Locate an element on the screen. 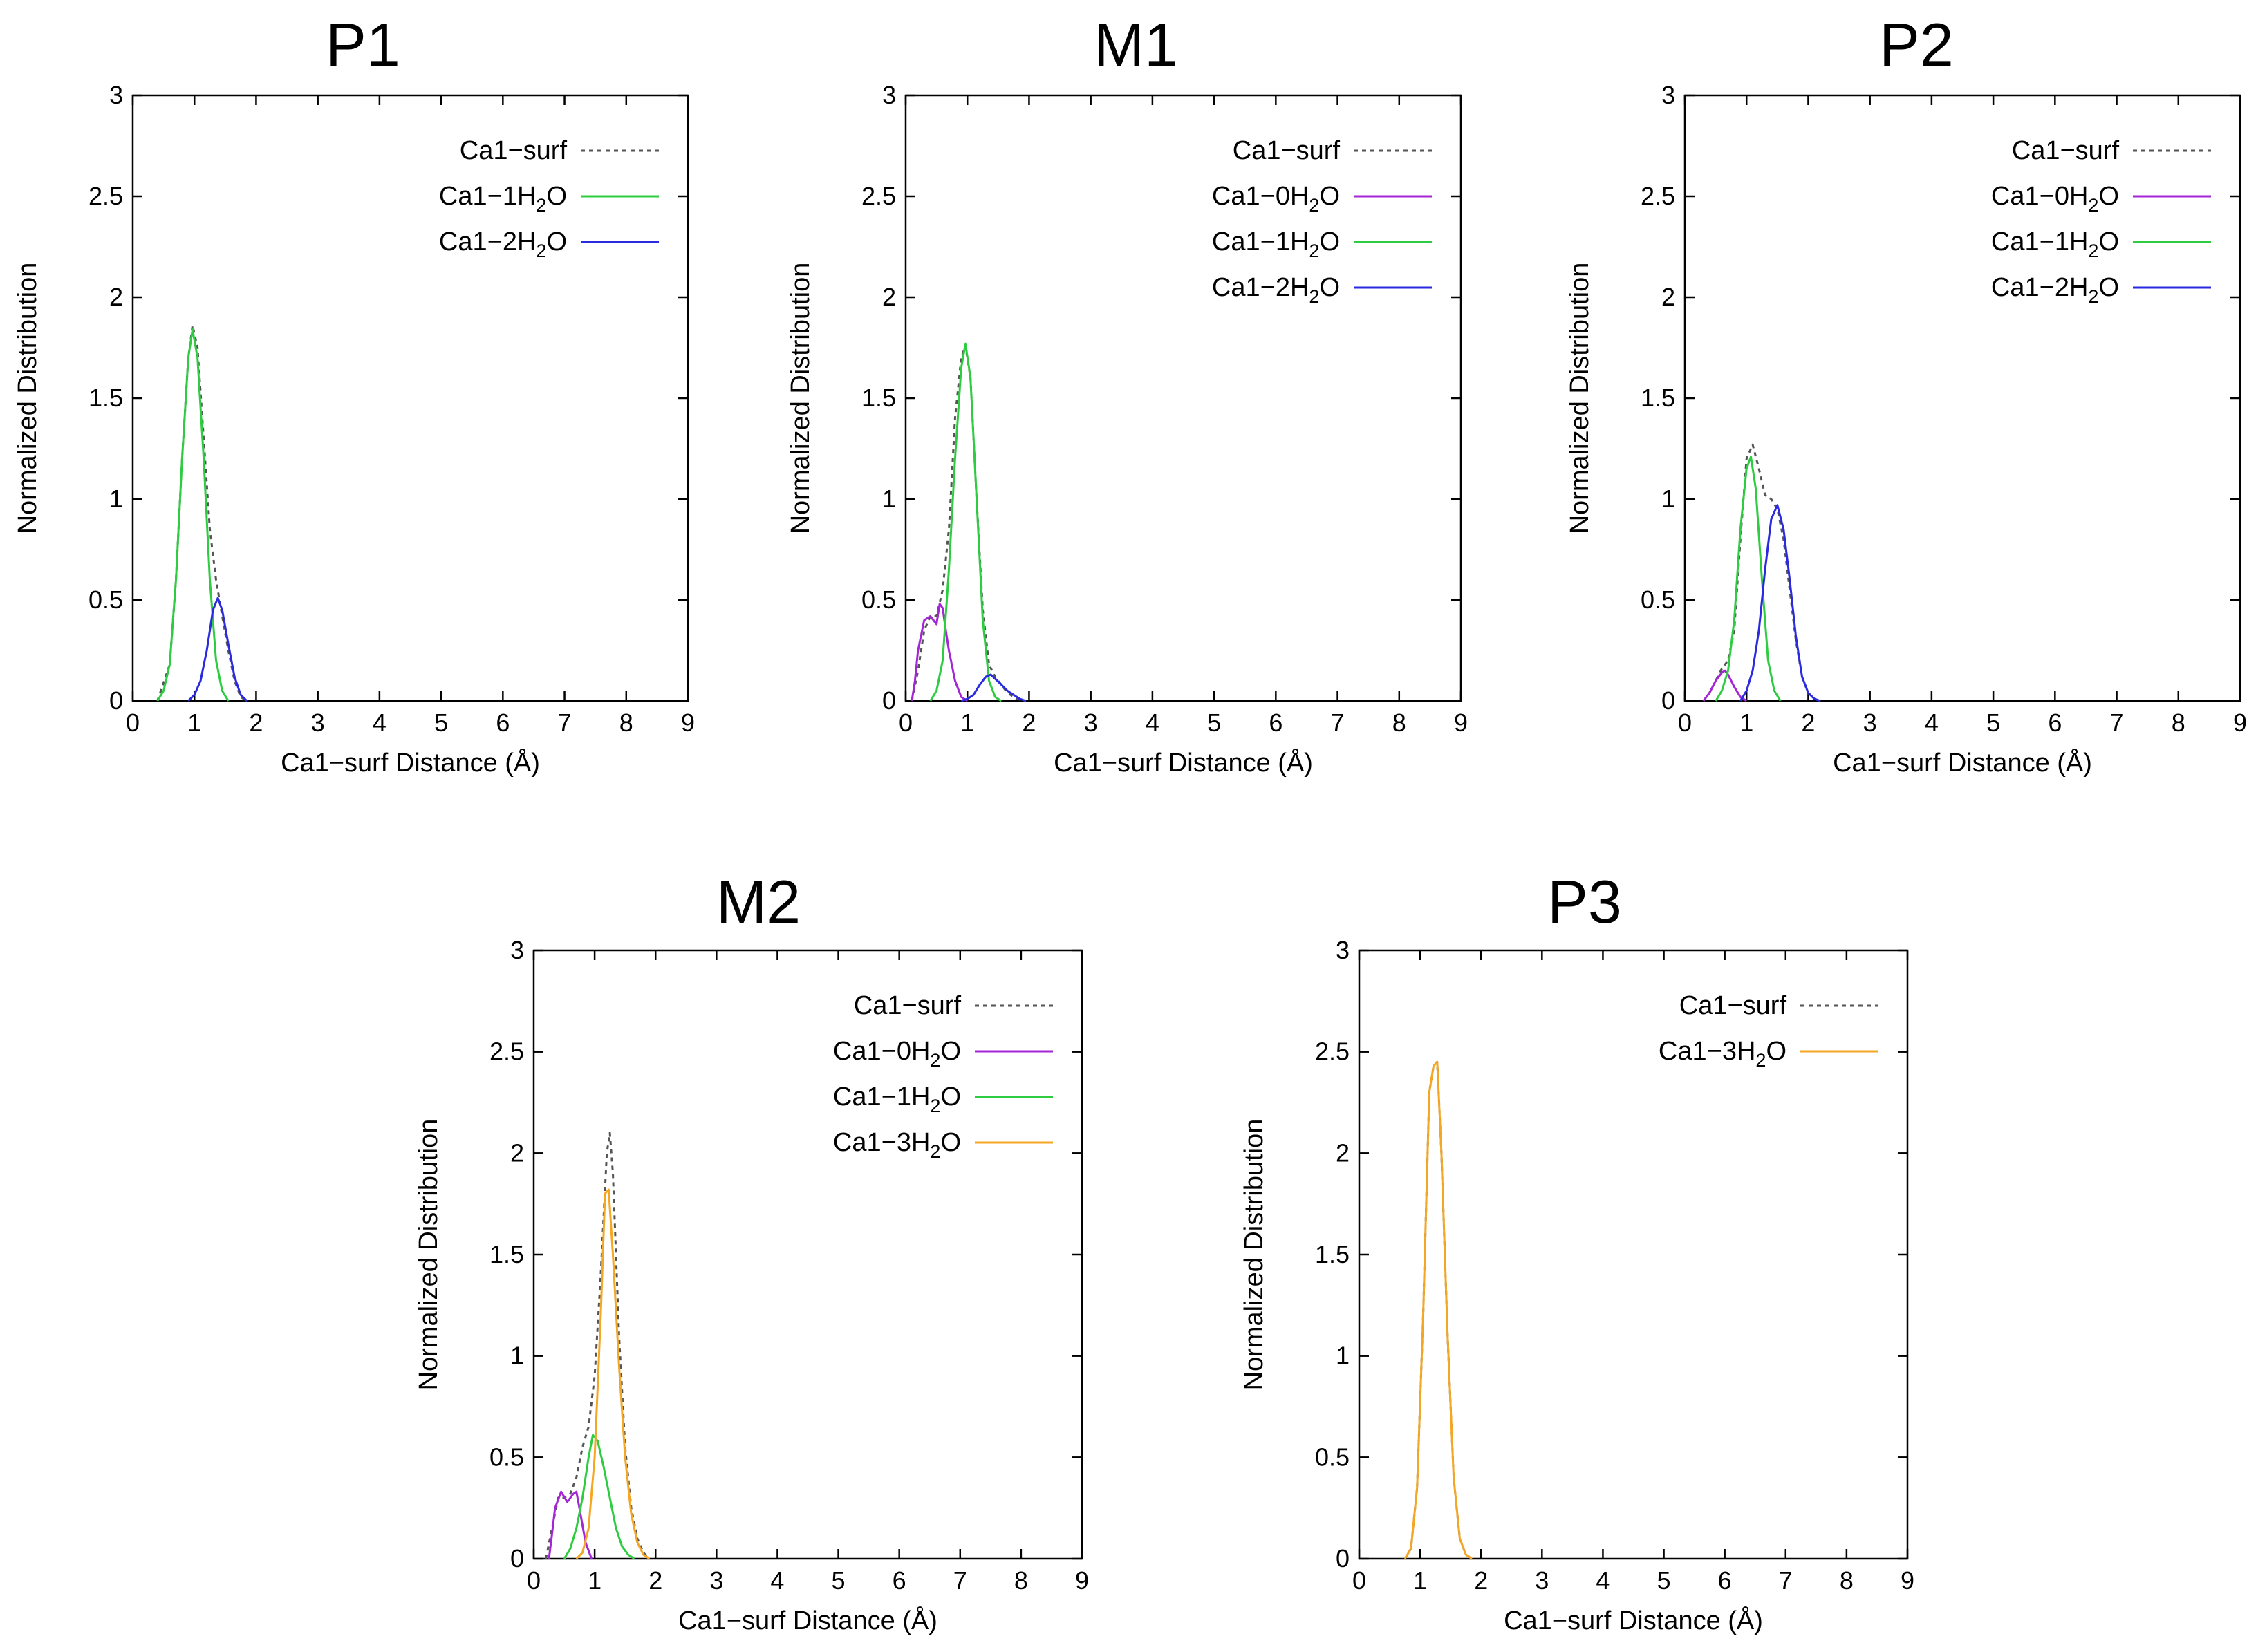 Image resolution: width=2267 pixels, height=1652 pixels. chart-title: P3 is located at coordinates (1584, 902).